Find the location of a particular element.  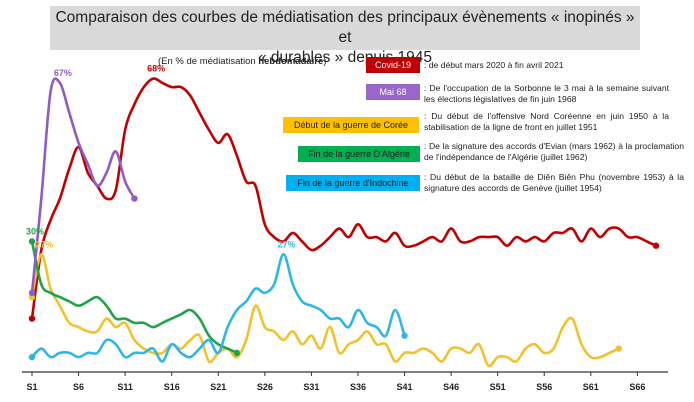

series-start-marker-algerie is located at coordinates (32, 241).